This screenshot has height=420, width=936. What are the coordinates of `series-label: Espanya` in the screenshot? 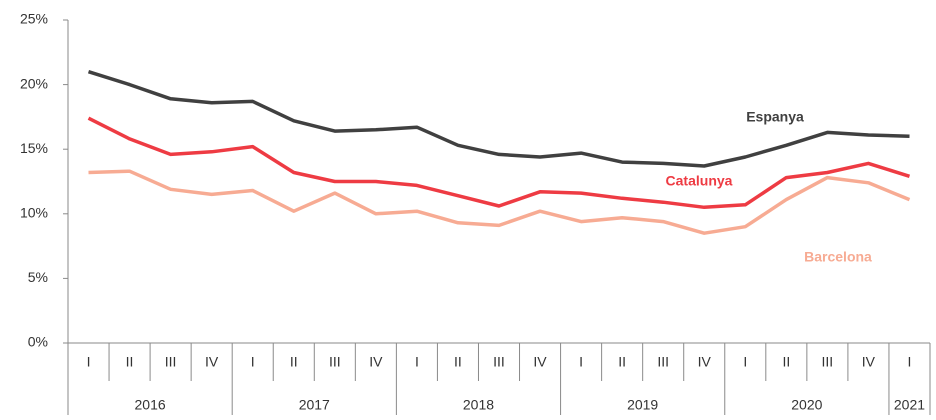 It's located at (775, 117).